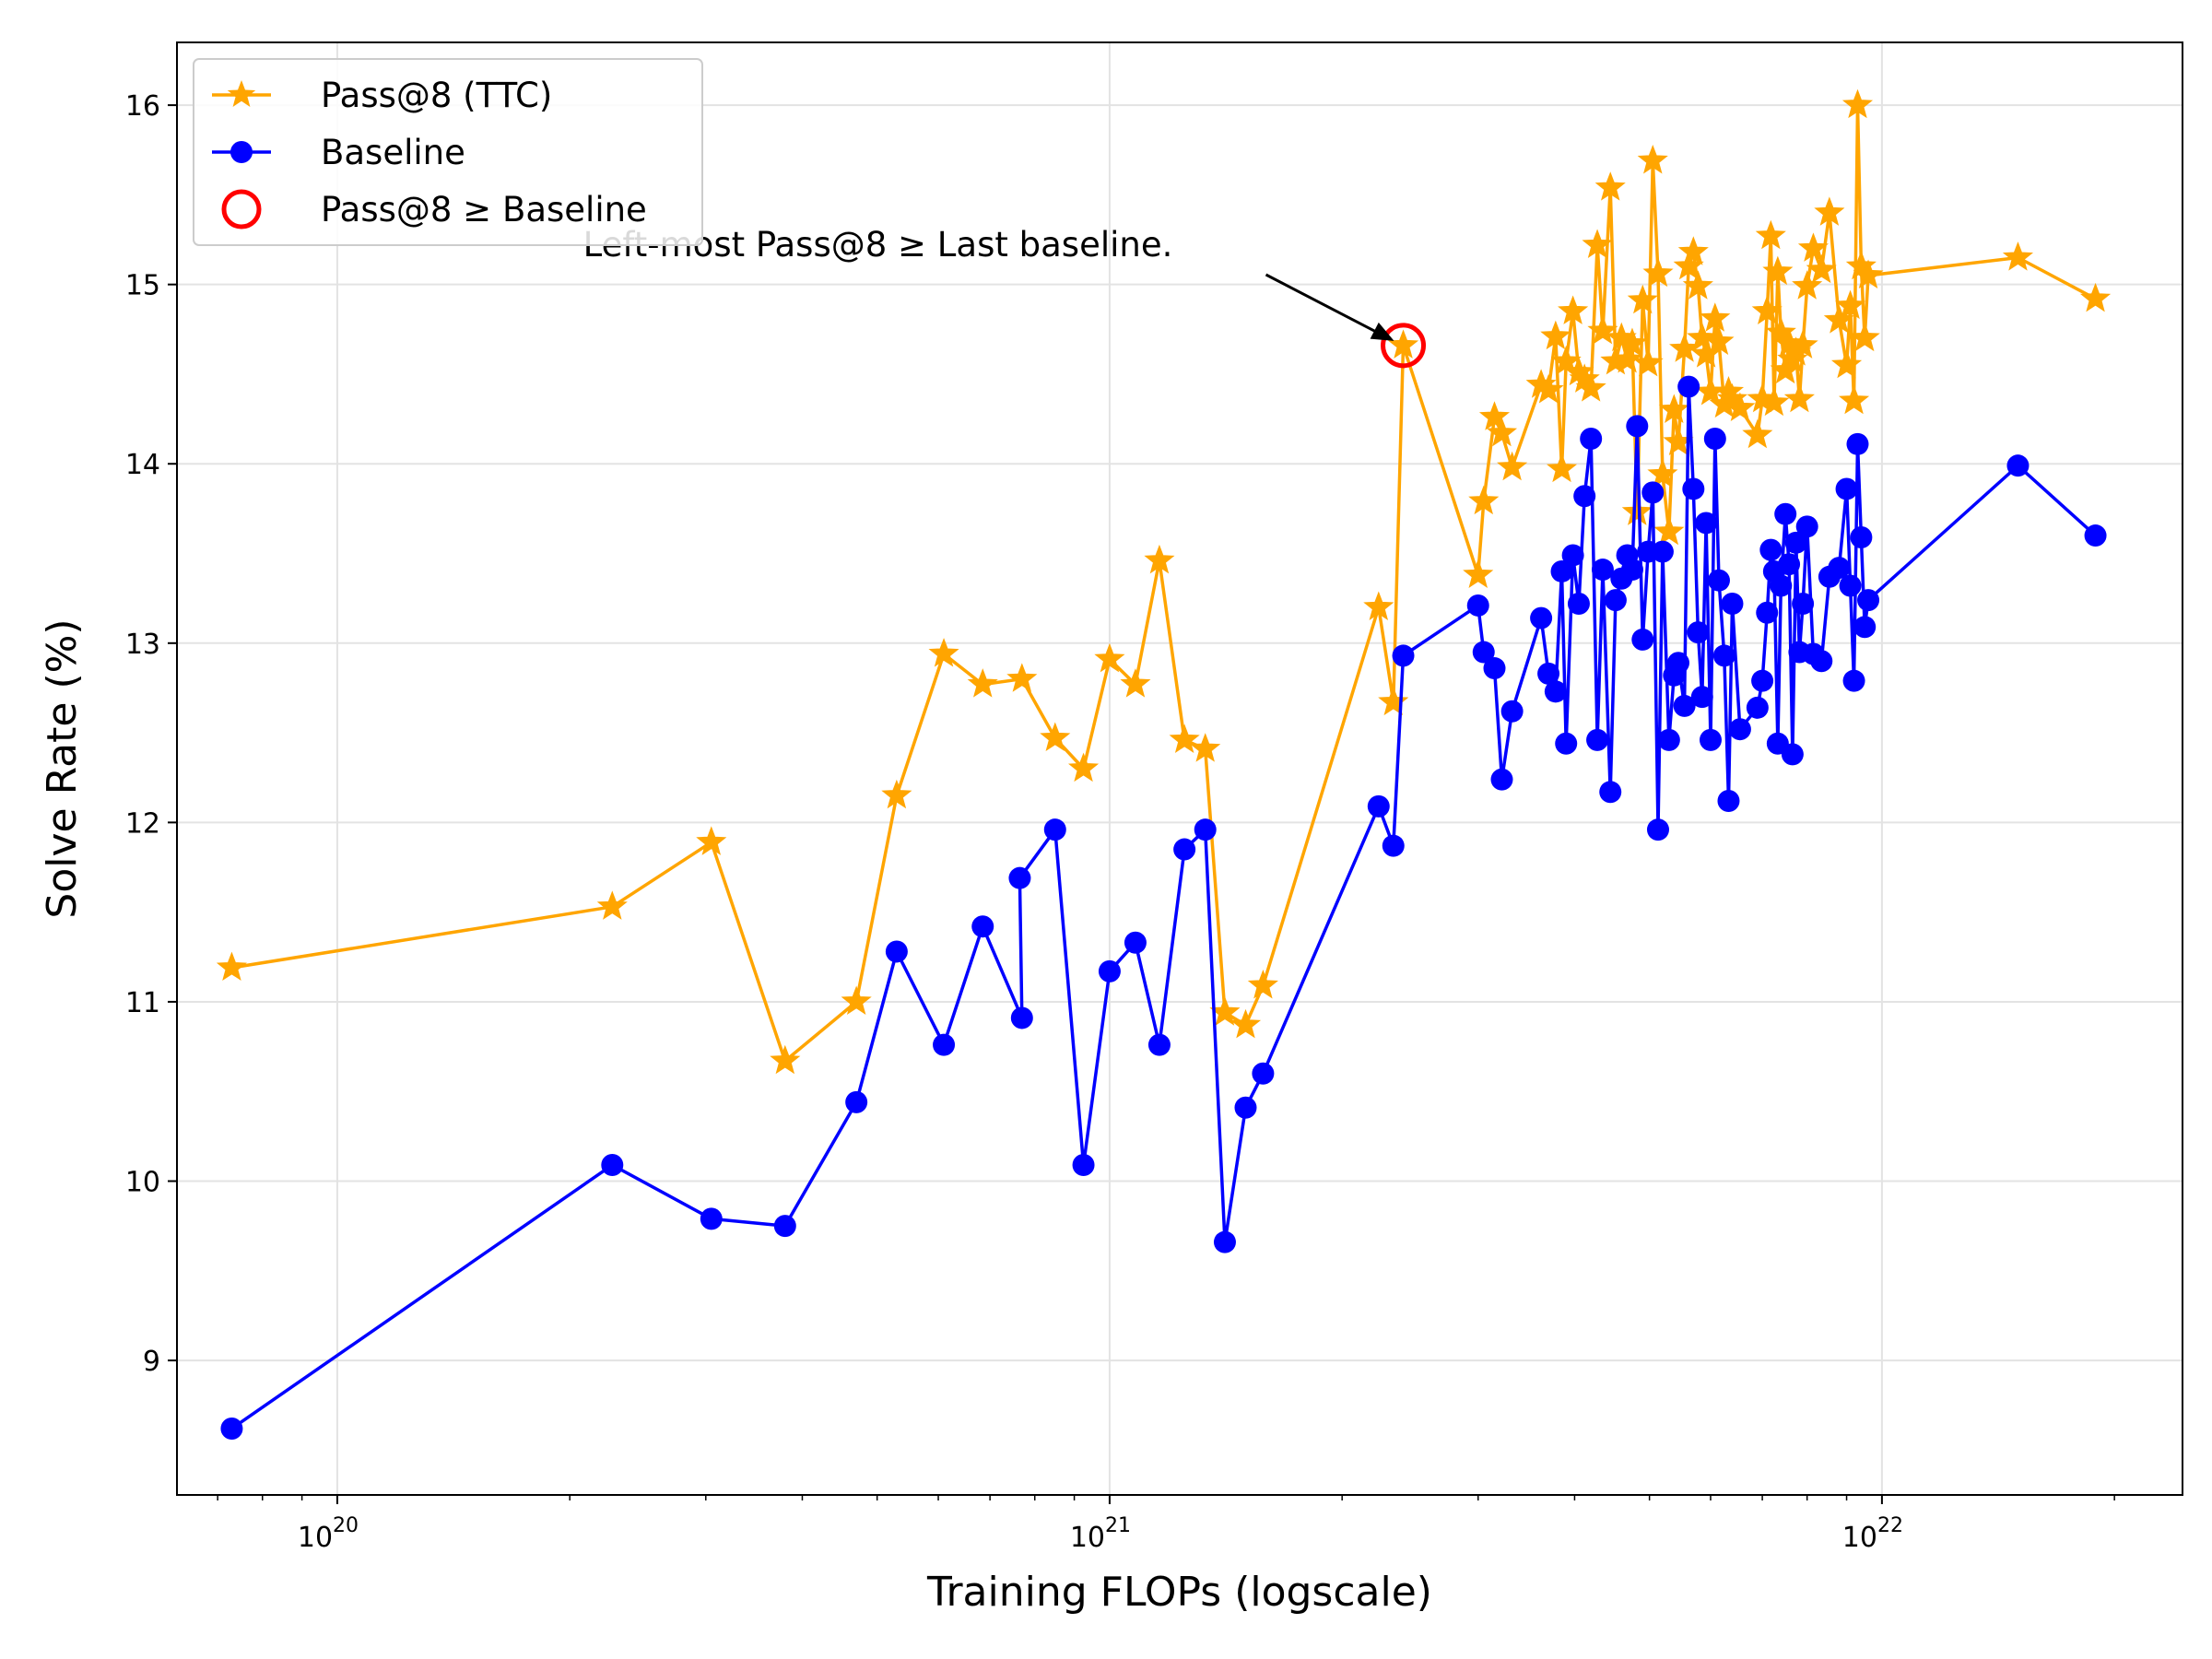 This screenshot has height=1659, width=2212. What do you see at coordinates (241, 93) in the screenshot?
I see `legend-swatch-pass8-marker` at bounding box center [241, 93].